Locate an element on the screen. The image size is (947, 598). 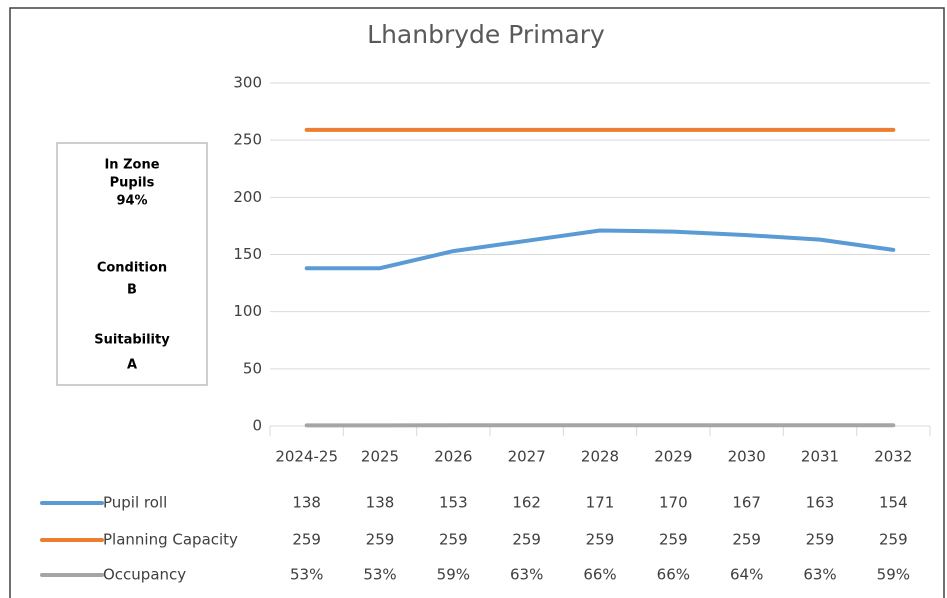
table-value: 162 is located at coordinates (526, 503).